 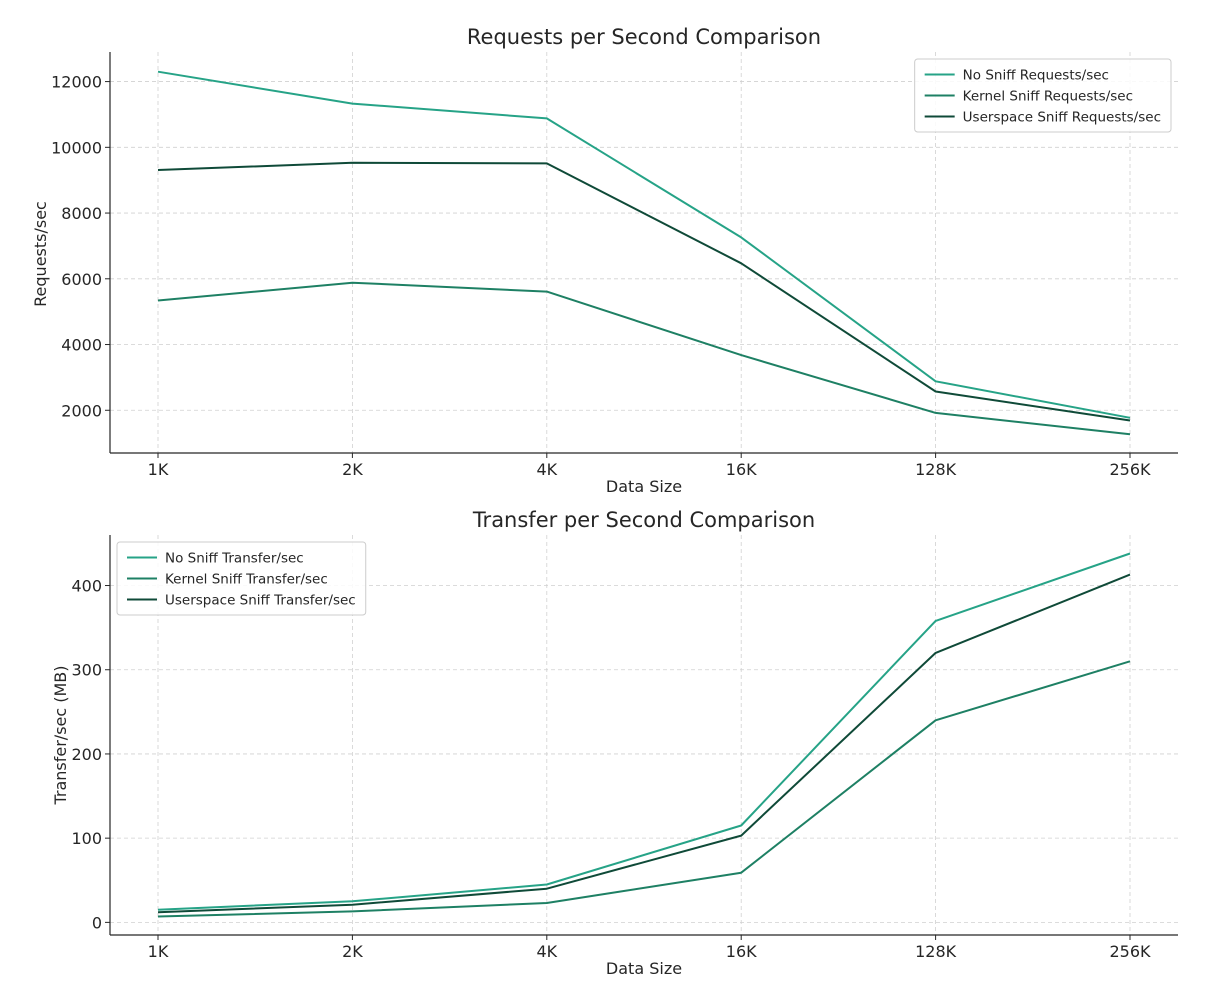 What do you see at coordinates (1062, 118) in the screenshot?
I see `legend-label: Userspace Sniff Requests/sec` at bounding box center [1062, 118].